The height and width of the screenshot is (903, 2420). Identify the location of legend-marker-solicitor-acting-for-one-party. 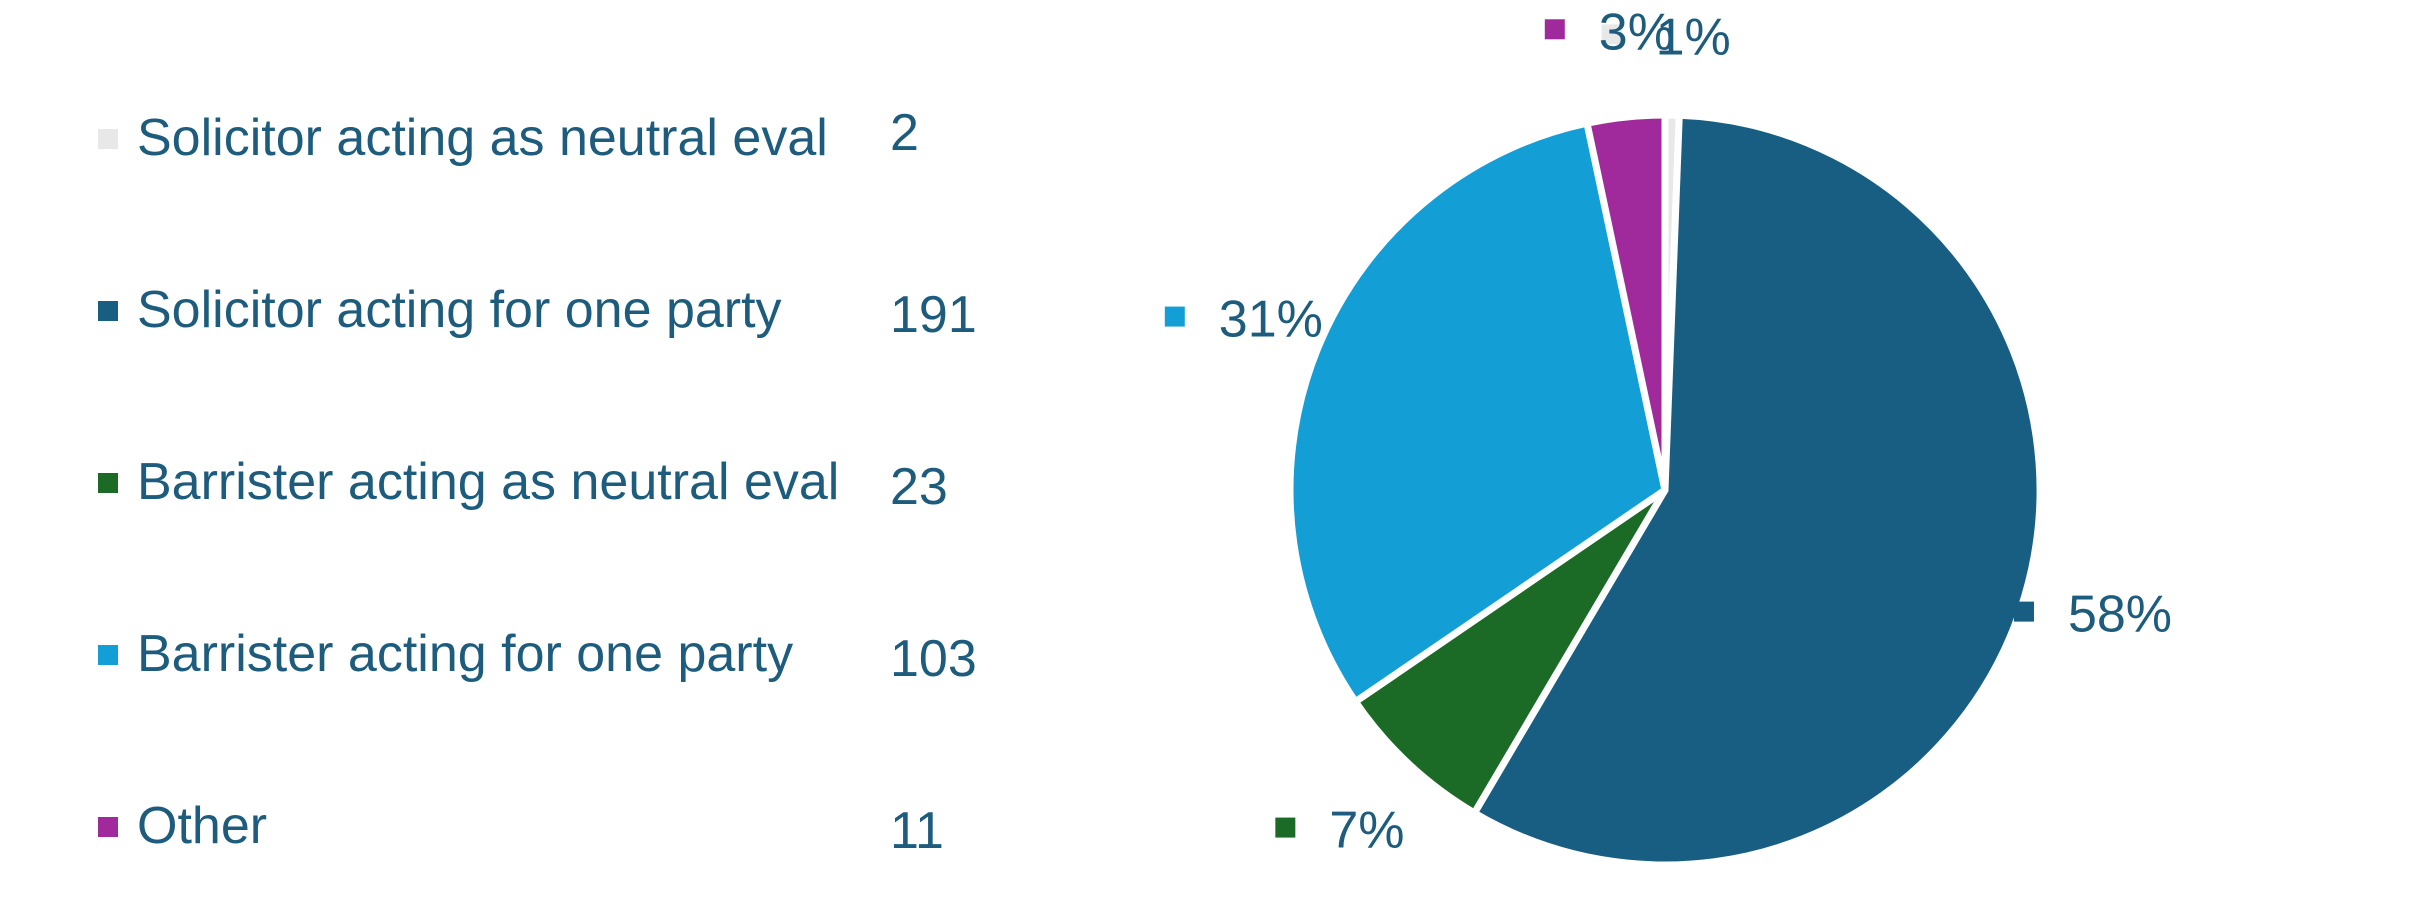
(108, 311).